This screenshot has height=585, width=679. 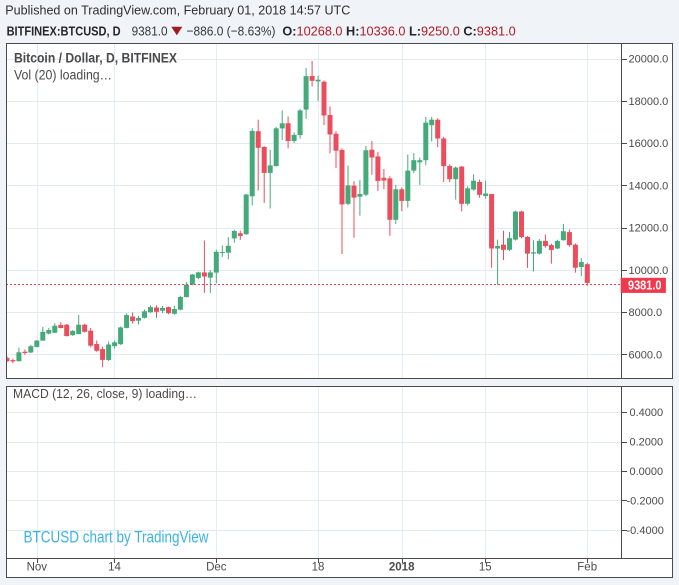 I want to click on svg-text: 0.4000, so click(x=647, y=413).